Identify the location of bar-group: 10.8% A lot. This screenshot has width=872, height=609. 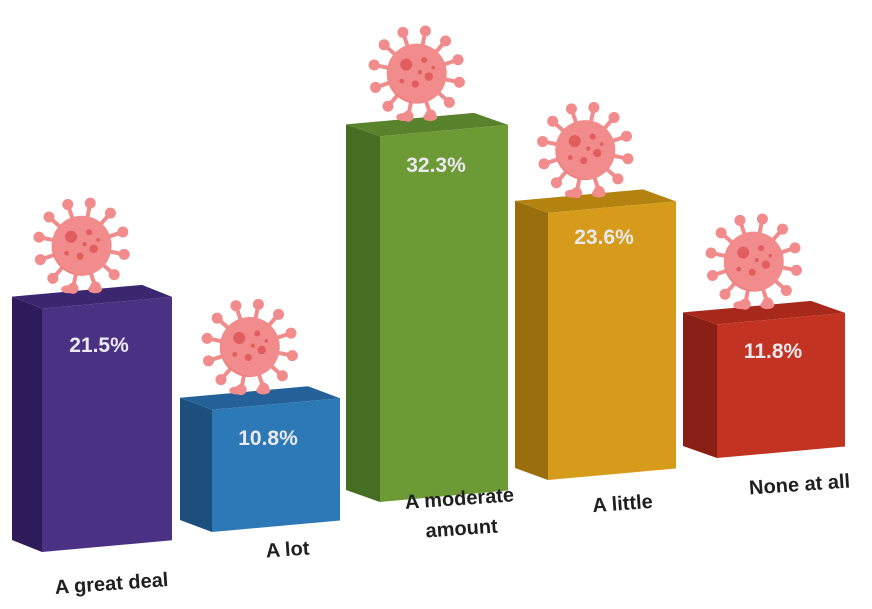
(260, 430).